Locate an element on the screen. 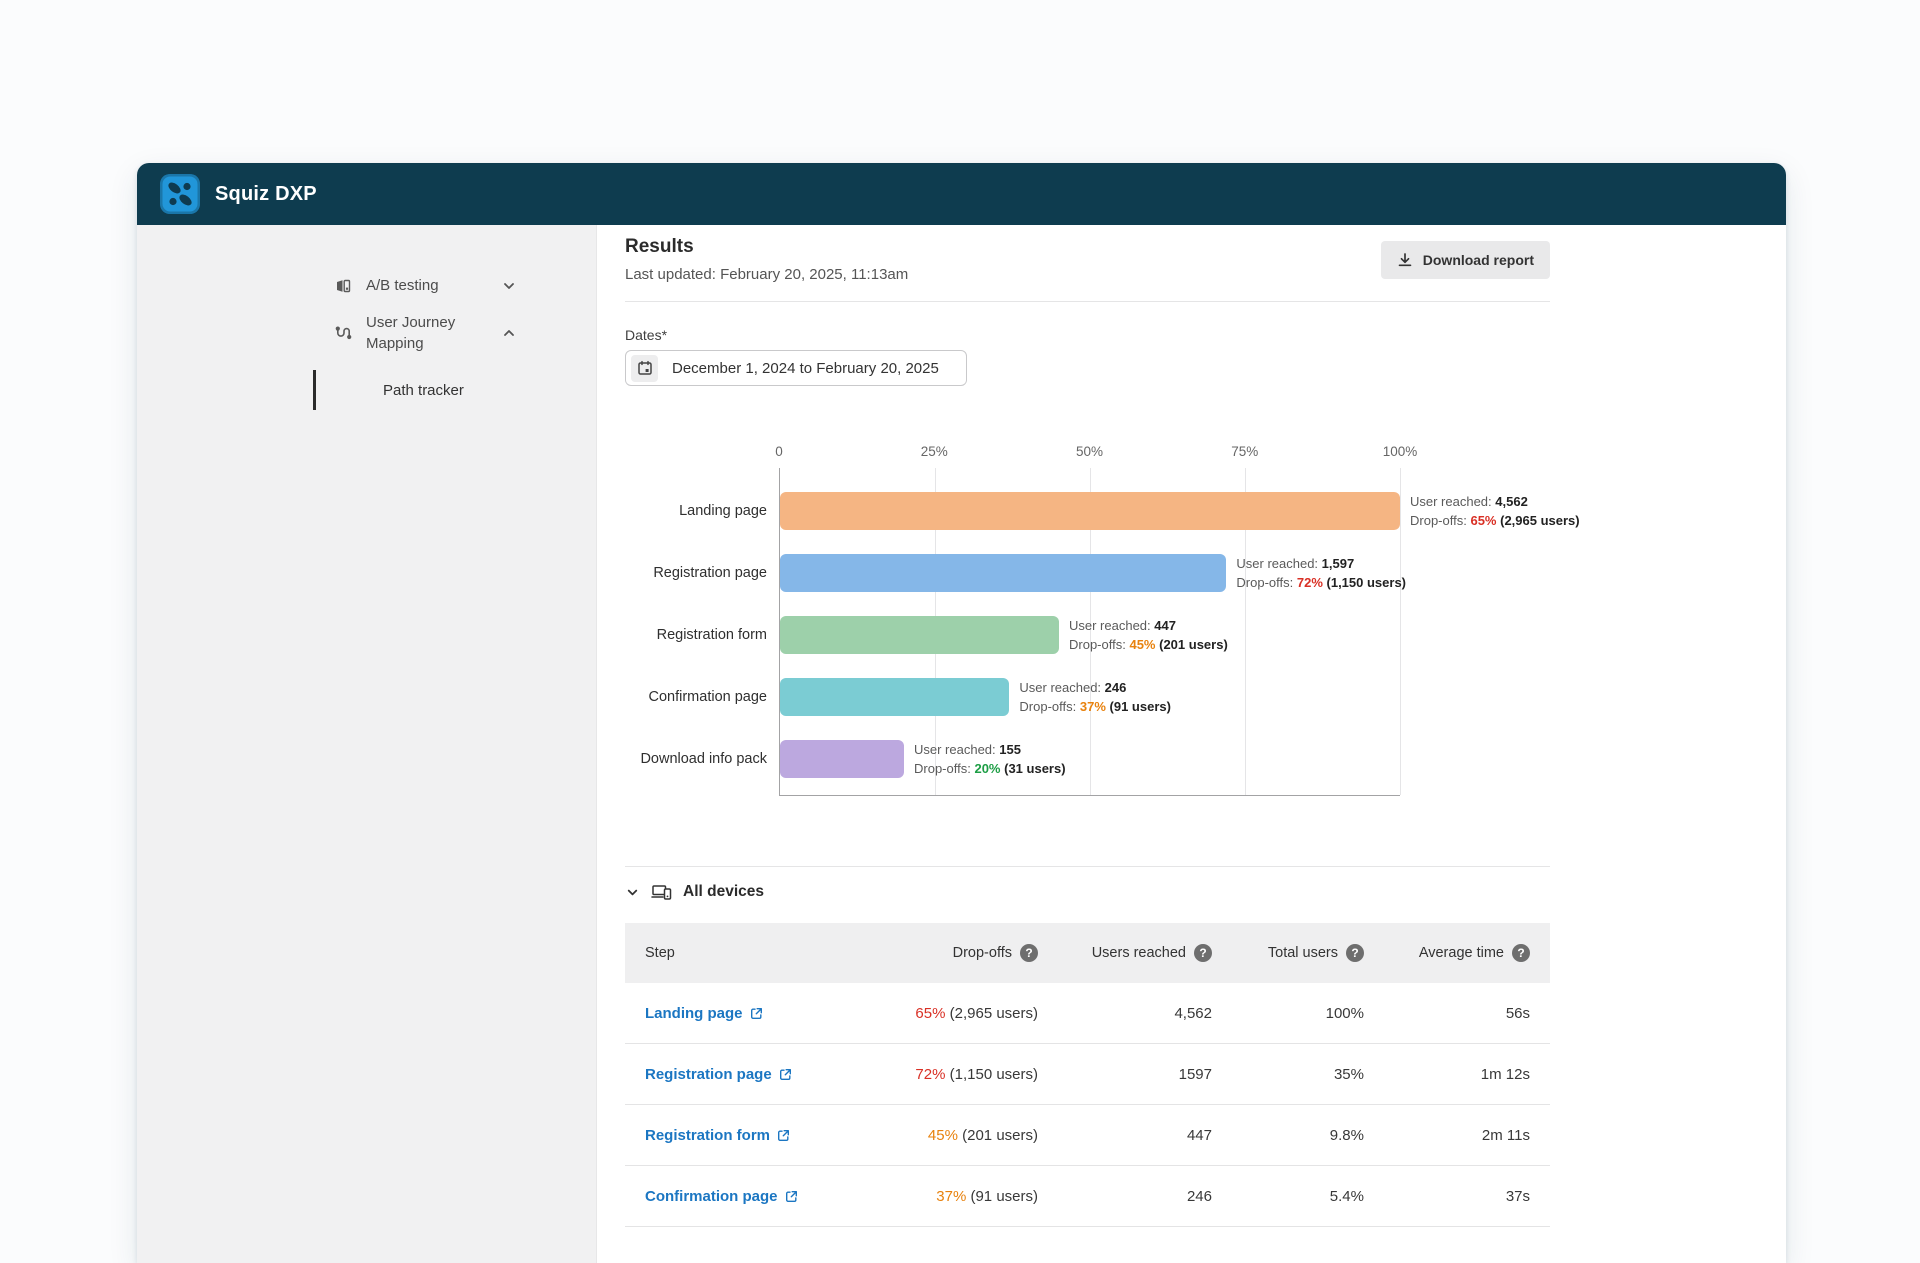 The width and height of the screenshot is (1920, 1263). users-reached-cell: 246 is located at coordinates (1199, 1196).